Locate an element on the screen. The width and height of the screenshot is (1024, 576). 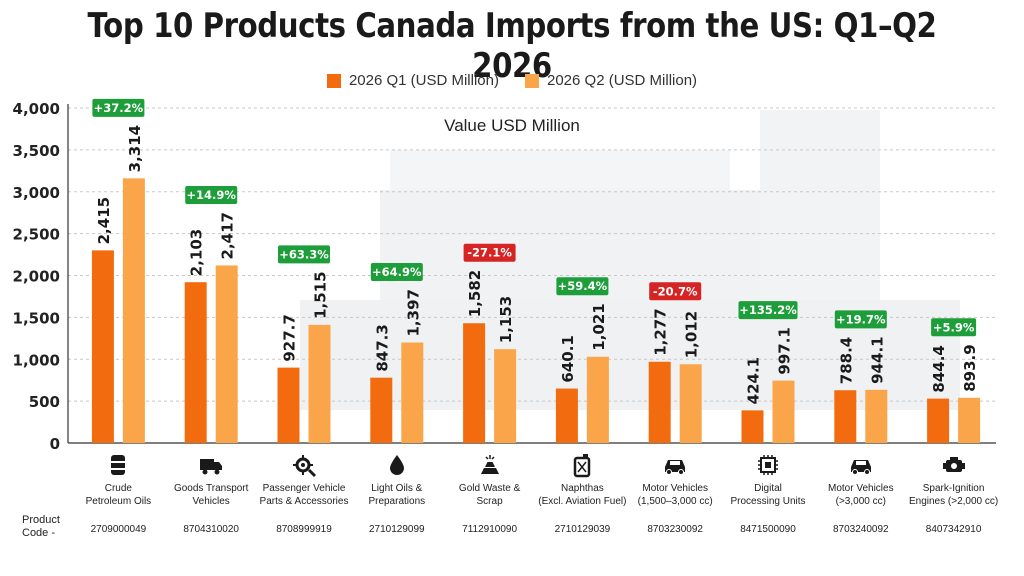
category-2: Goods Transport Vehicles 8704310020 is located at coordinates (211, 493).